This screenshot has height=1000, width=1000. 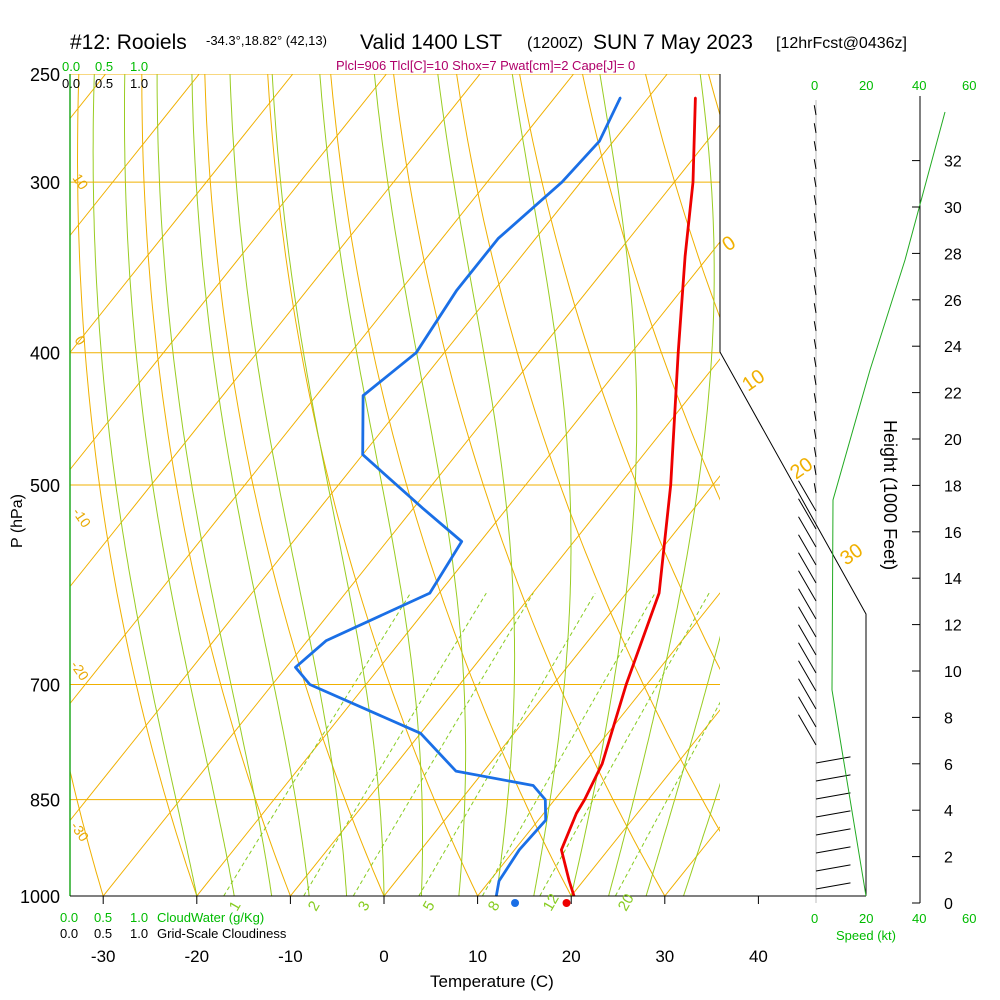 What do you see at coordinates (139, 66) in the screenshot?
I see `cloud-scale-top-2: 1.0` at bounding box center [139, 66].